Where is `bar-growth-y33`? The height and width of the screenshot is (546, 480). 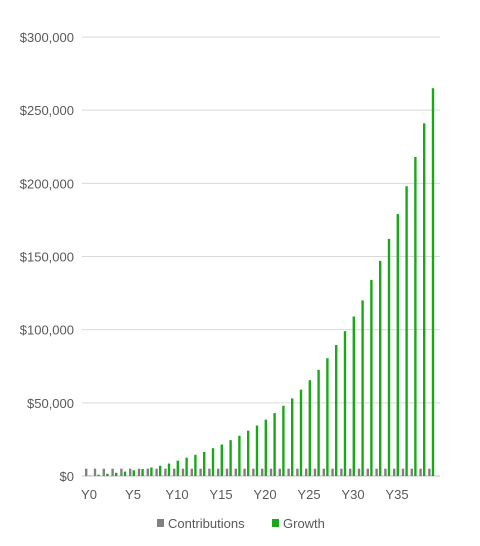 bar-growth-y33 is located at coordinates (380, 368).